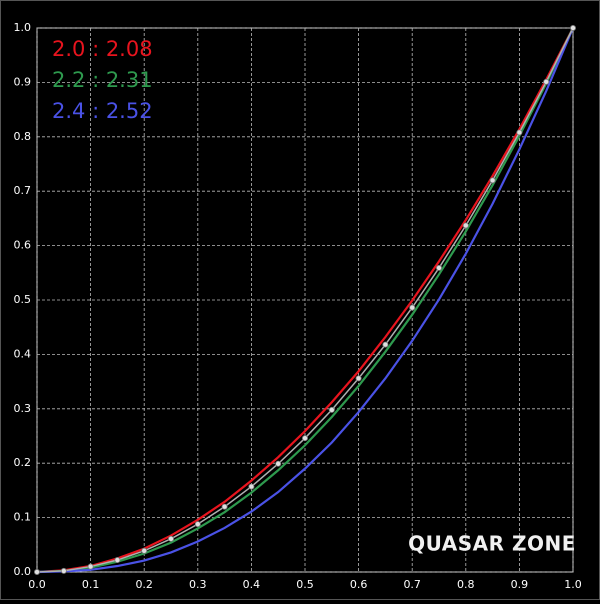  What do you see at coordinates (102, 111) in the screenshot?
I see `legend-entry: 2.4 : 2.52` at bounding box center [102, 111].